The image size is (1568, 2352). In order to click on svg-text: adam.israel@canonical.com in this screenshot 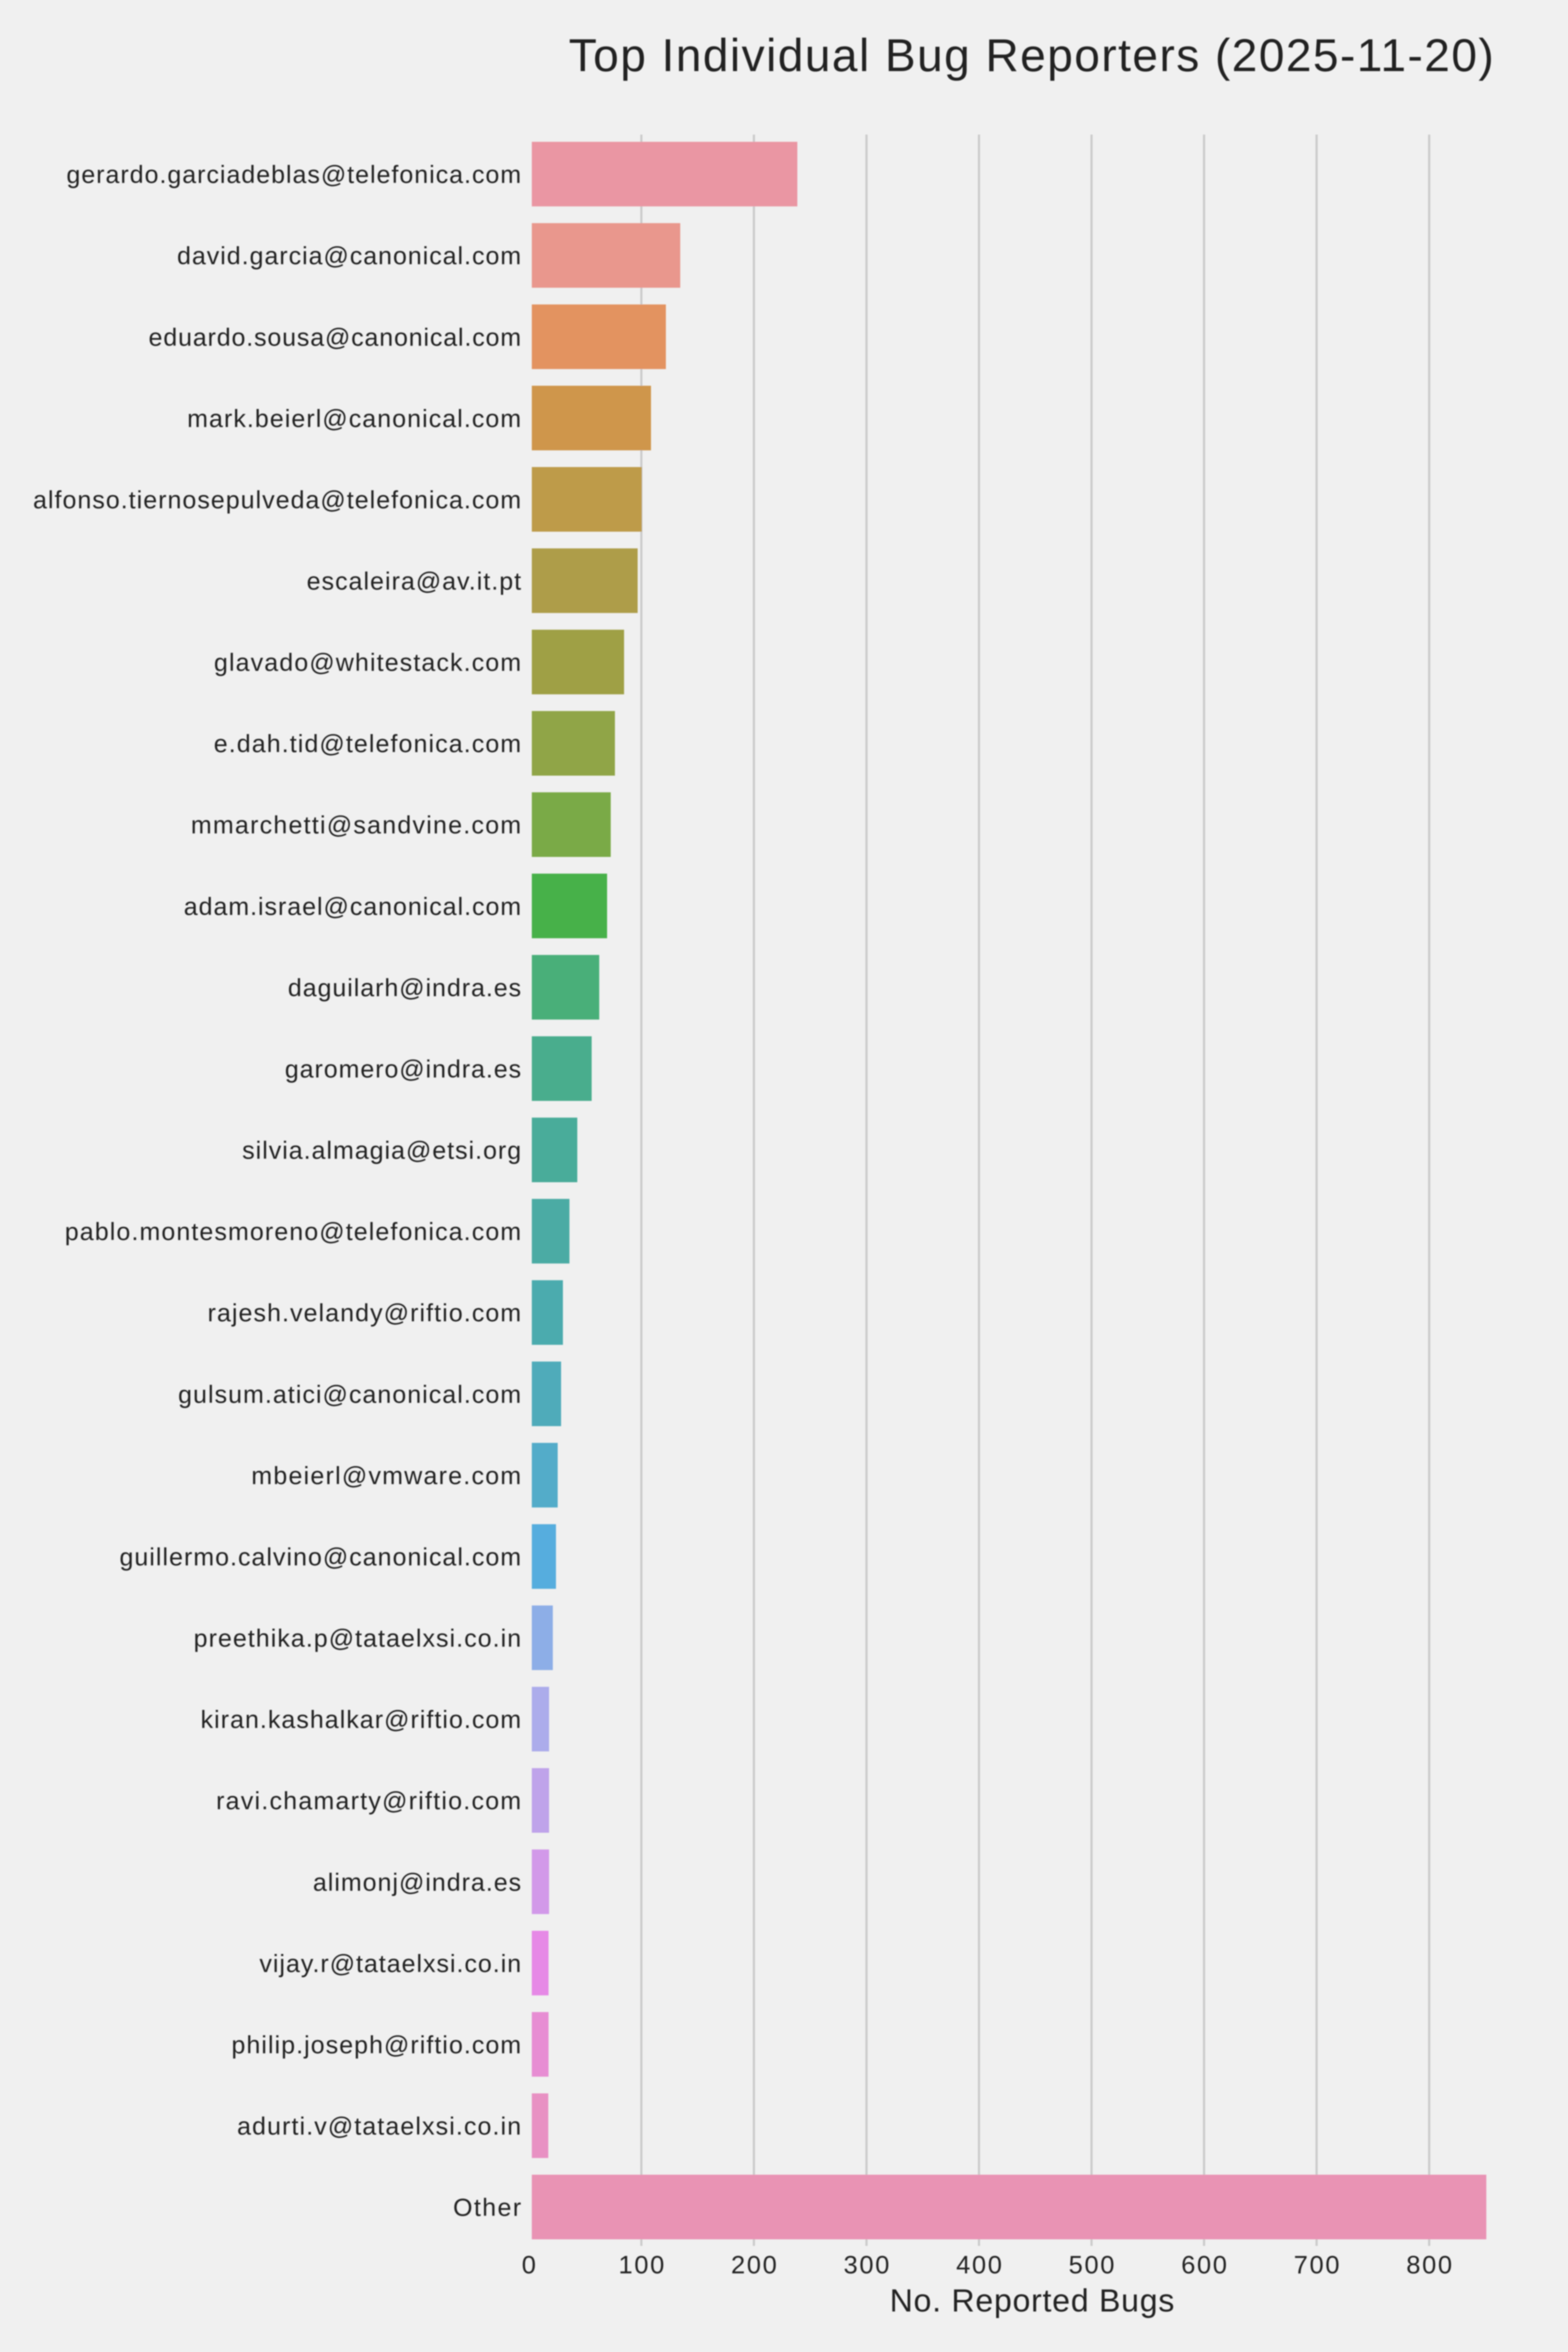, I will do `click(352, 906)`.